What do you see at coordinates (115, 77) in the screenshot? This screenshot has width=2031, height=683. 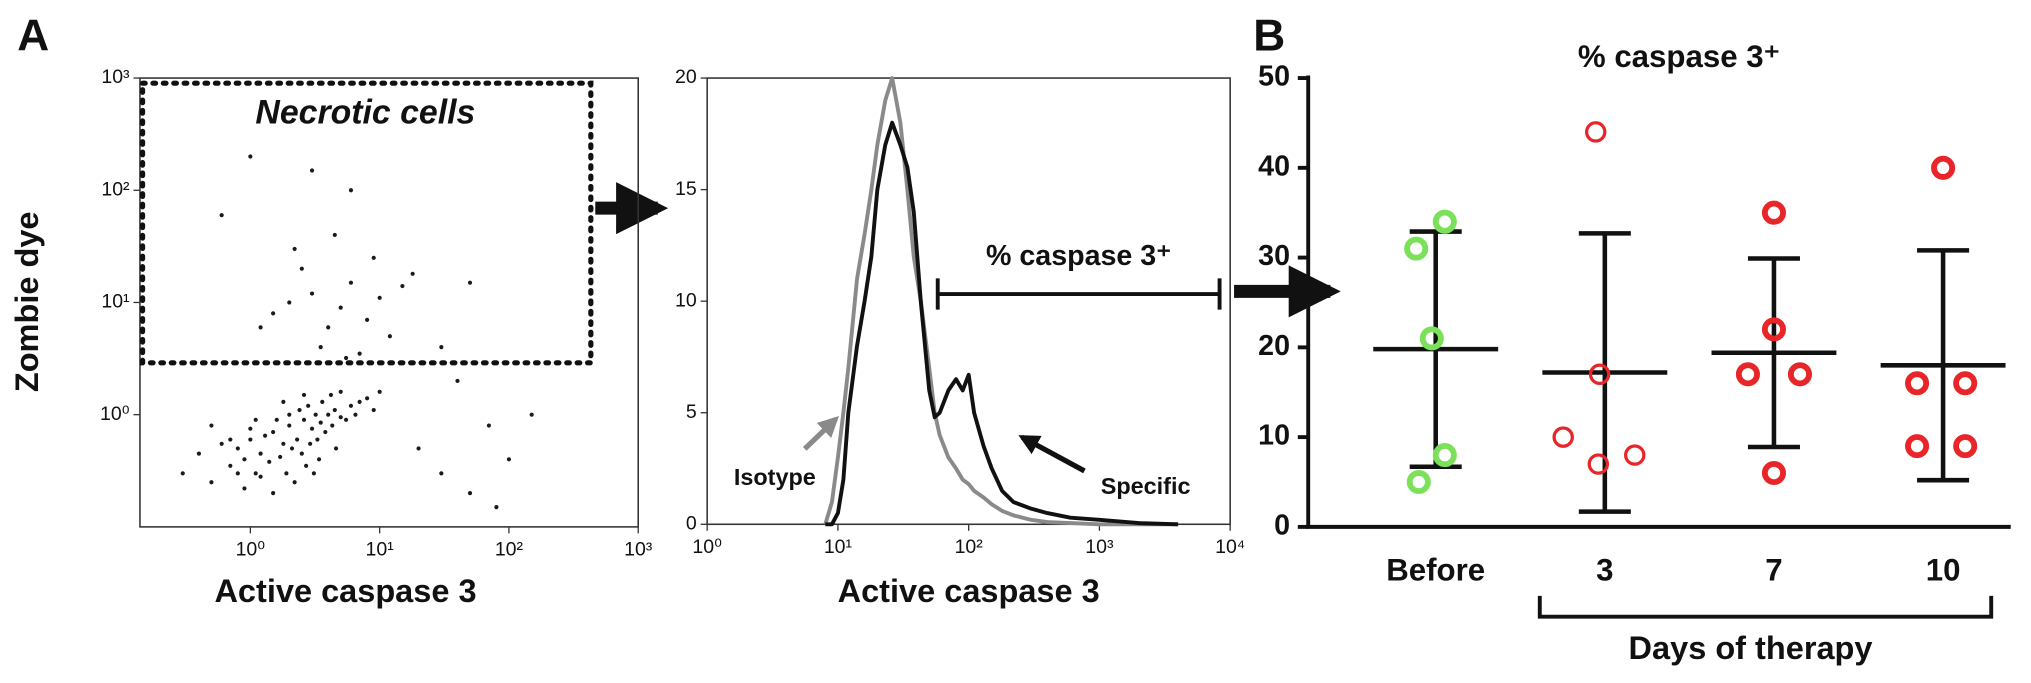 I see `y-tick-label: 10³` at bounding box center [115, 77].